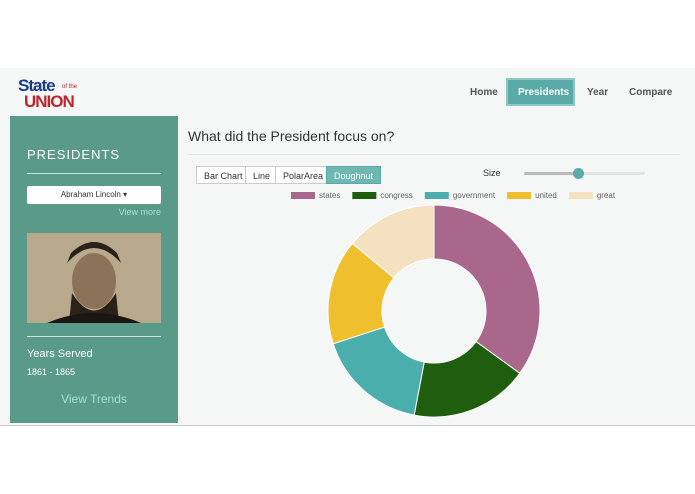 The image size is (695, 494). I want to click on slider-knob, so click(578, 173).